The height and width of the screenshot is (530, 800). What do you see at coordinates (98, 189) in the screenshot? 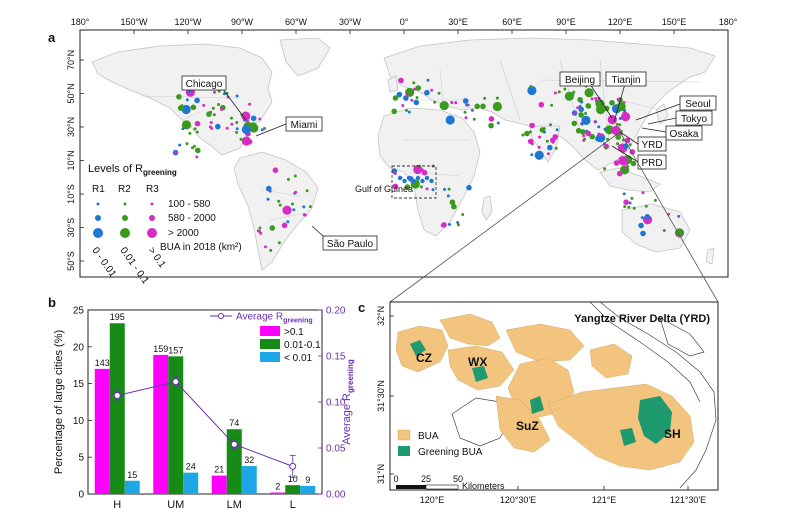
I see `legend-head-r1: R1` at bounding box center [98, 189].